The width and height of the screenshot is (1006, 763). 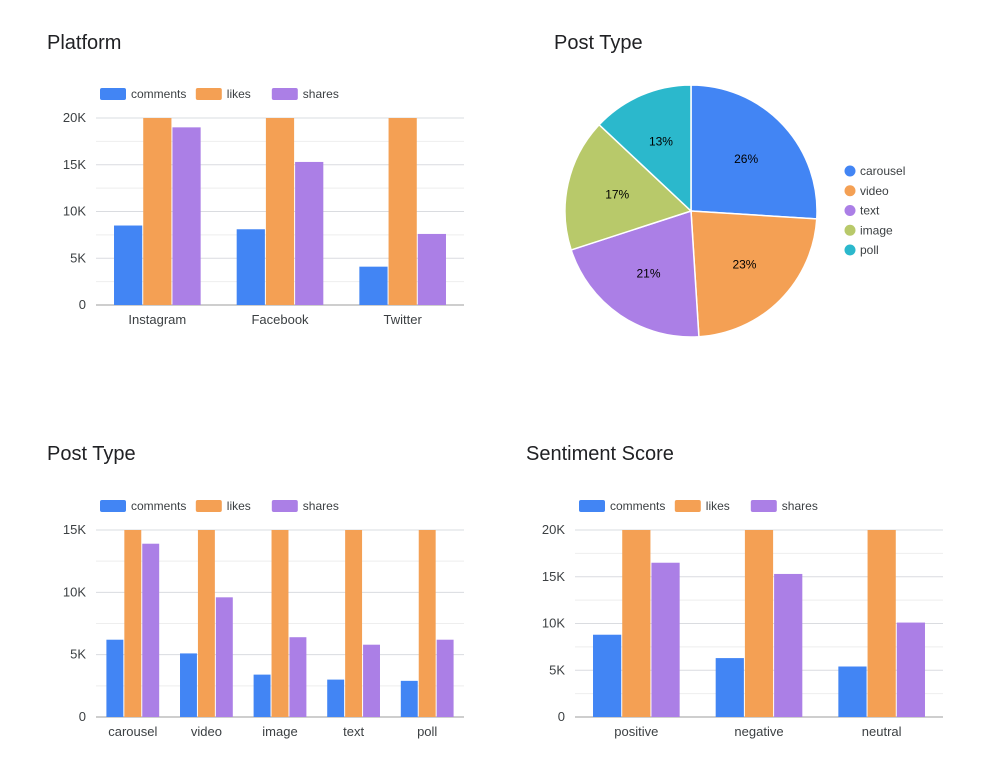 What do you see at coordinates (553, 623) in the screenshot?
I see `sentiment-ytick-label: 10K` at bounding box center [553, 623].